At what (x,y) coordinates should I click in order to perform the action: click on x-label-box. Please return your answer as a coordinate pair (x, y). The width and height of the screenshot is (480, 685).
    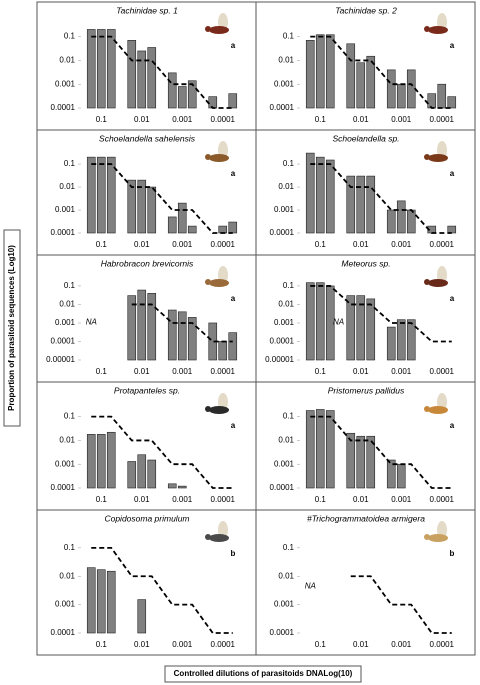
    Looking at the image, I should click on (263, 674).